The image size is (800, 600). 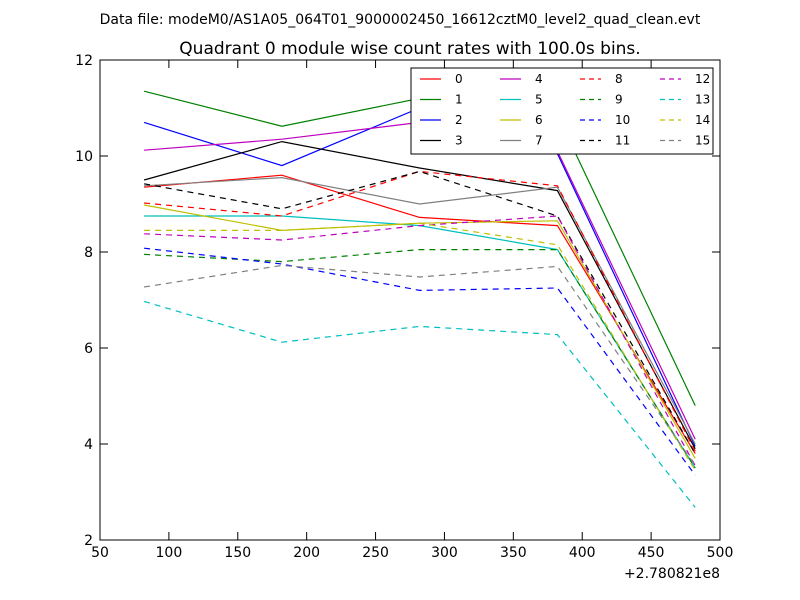 What do you see at coordinates (306, 553) in the screenshot?
I see `x-tick-label: 200` at bounding box center [306, 553].